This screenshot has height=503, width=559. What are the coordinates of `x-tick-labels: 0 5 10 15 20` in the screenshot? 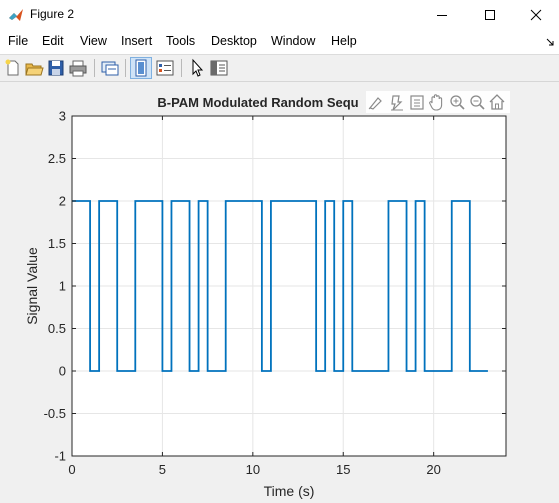 It's located at (254, 469).